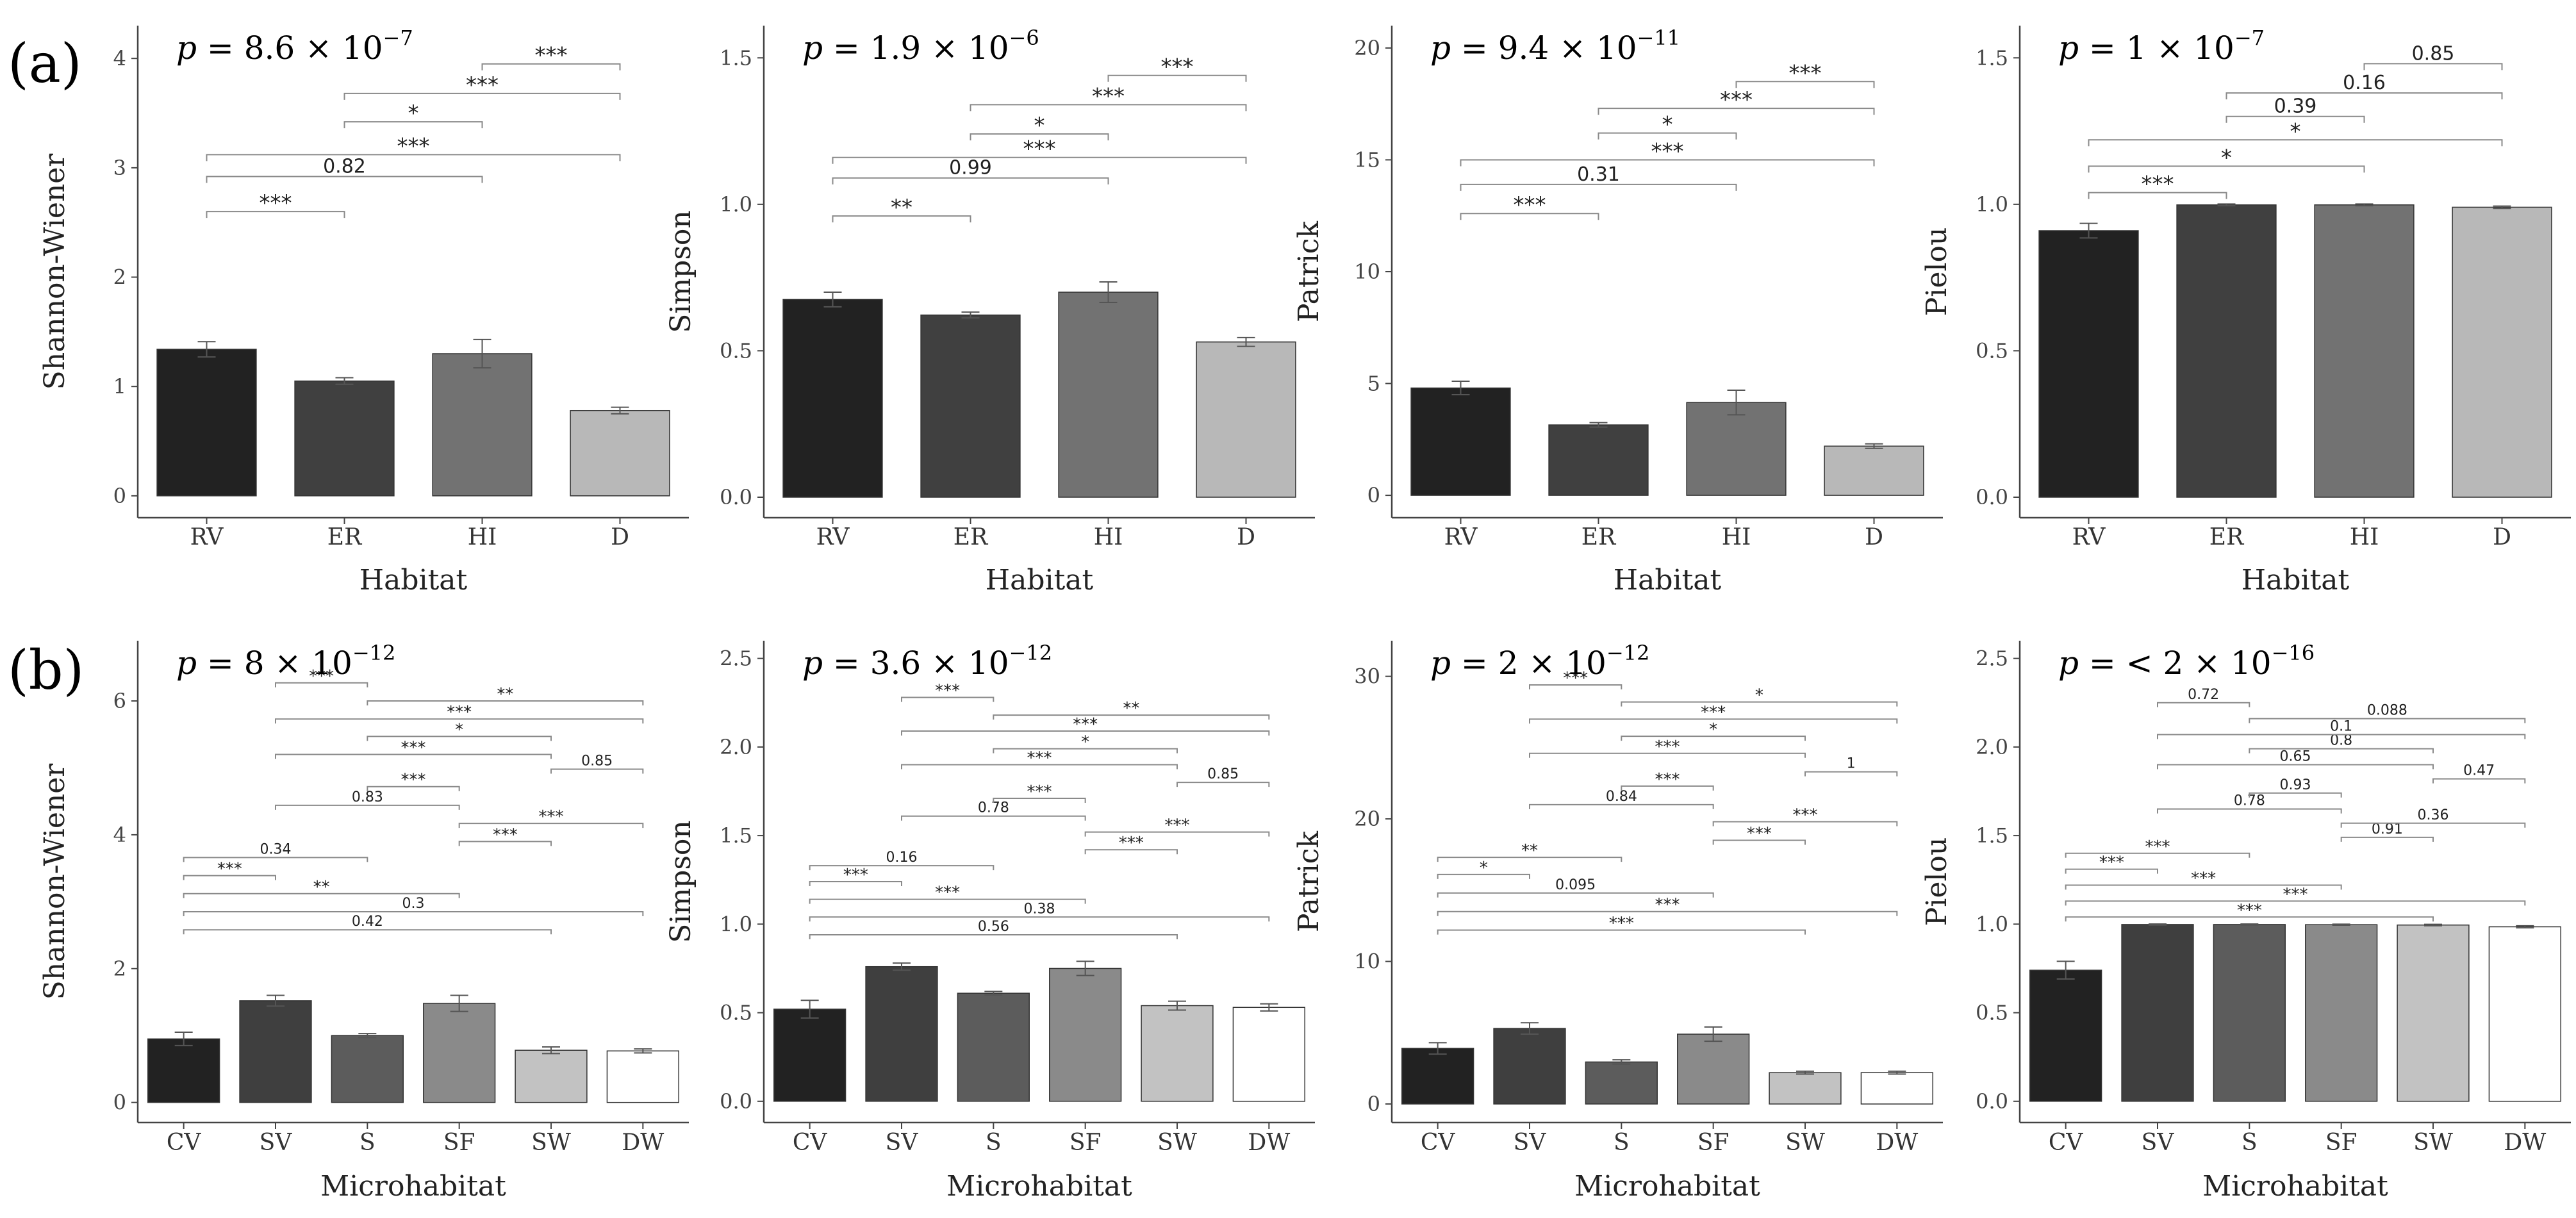 This screenshot has height=1218, width=2576. Describe the element at coordinates (1667, 1186) in the screenshot. I see `x-axis-label: Microhabitat` at that location.